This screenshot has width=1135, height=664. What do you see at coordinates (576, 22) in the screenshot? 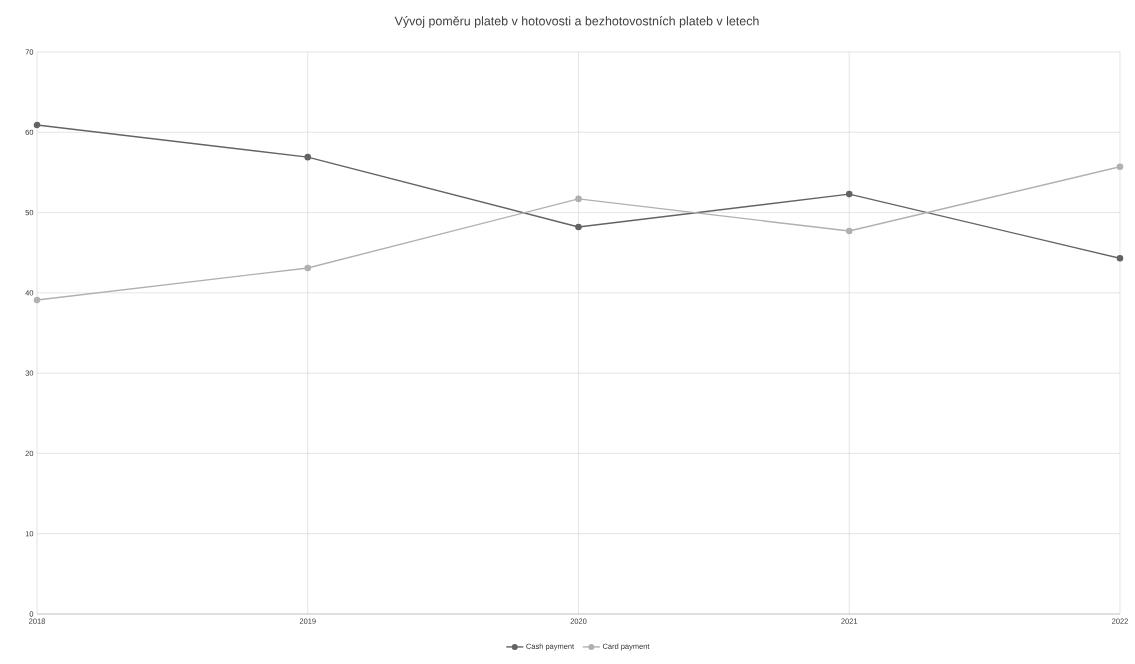
I see `chart-title: Vývoj poměru plateb v hotovosti a bezhotovostních plateb v letech` at bounding box center [576, 22].